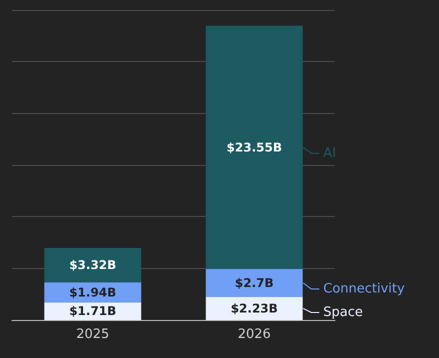 The height and width of the screenshot is (358, 439). I want to click on data-label: $3.32B, so click(92, 265).